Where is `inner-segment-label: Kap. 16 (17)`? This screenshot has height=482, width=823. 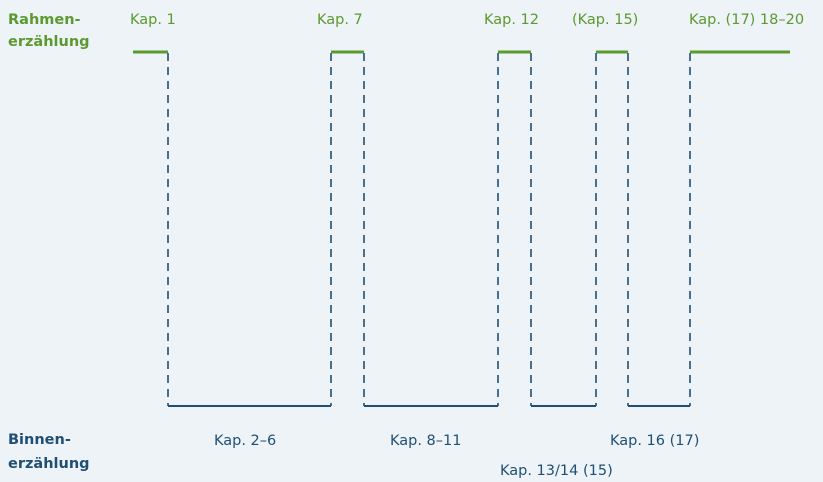 inner-segment-label: Kap. 16 (17) is located at coordinates (655, 441).